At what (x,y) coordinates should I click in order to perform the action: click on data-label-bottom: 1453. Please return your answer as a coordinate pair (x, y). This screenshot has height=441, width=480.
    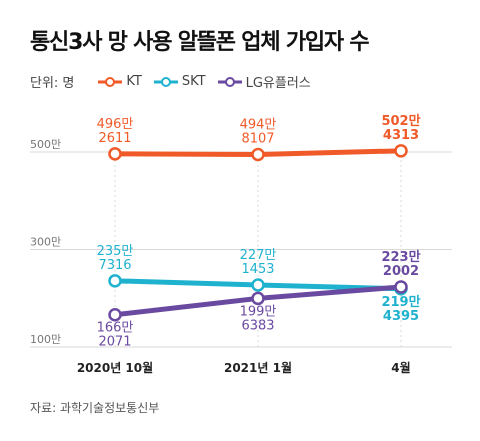
    Looking at the image, I should click on (257, 269).